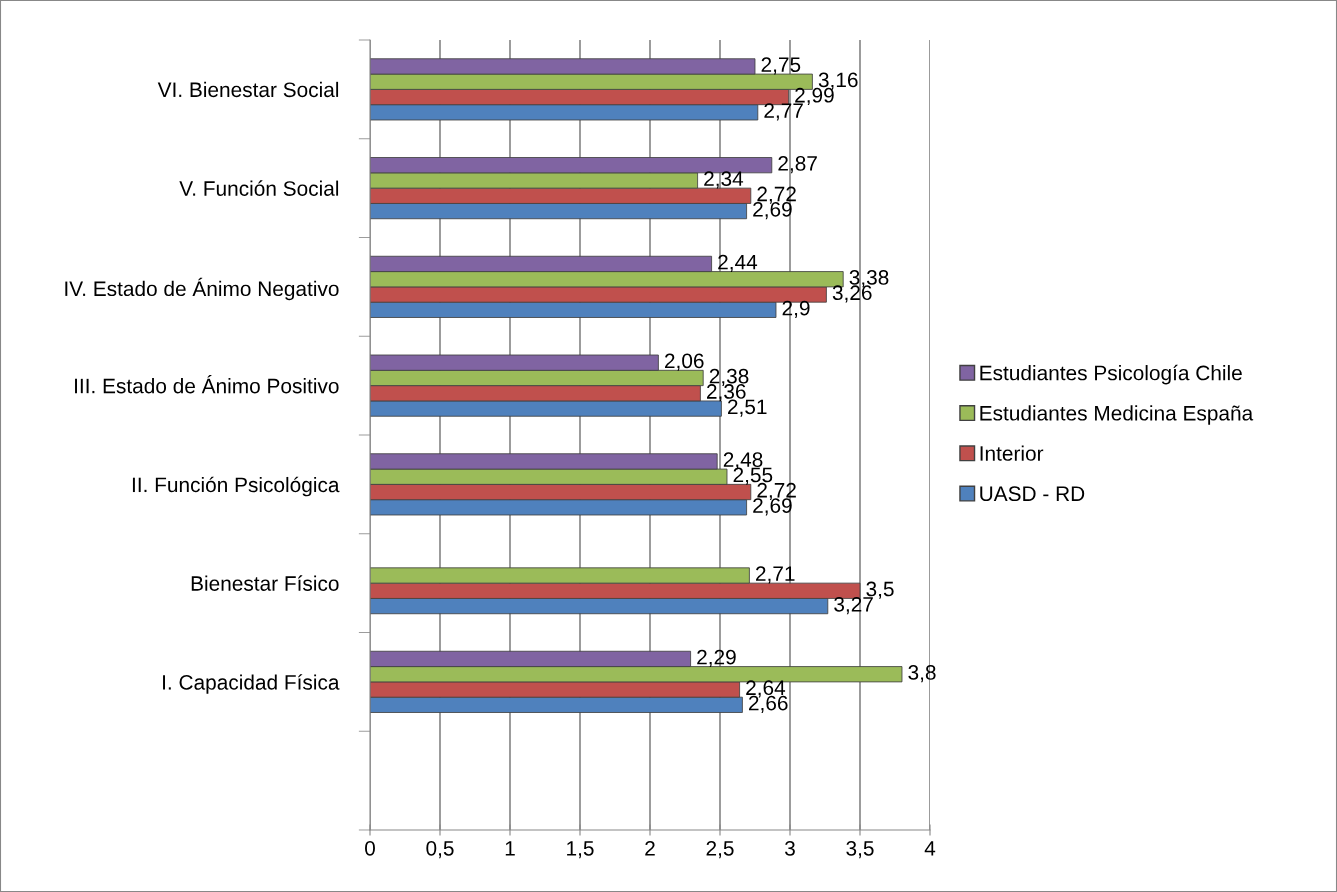 The image size is (1337, 892). I want to click on x-tick-label: 4, so click(930, 848).